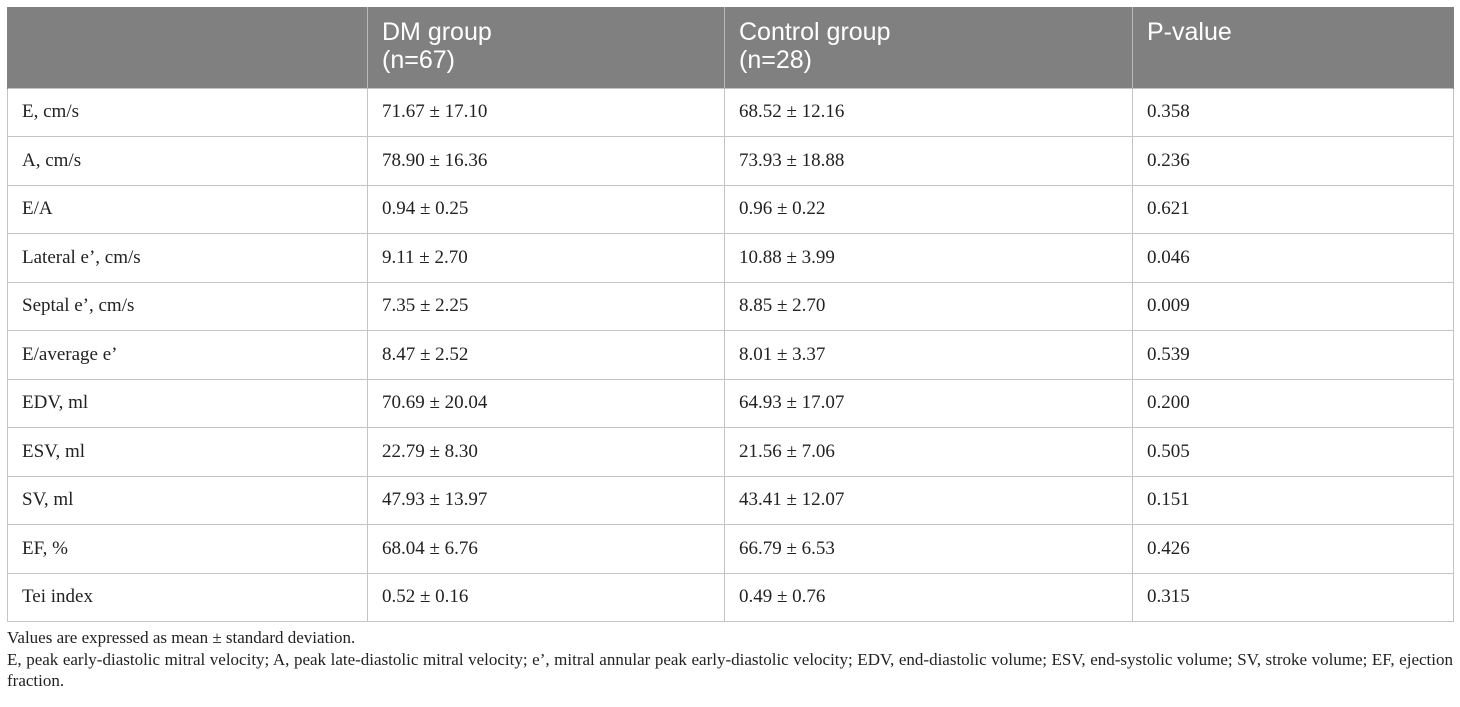  I want to click on table-row: E/A 0.94 ± 0.25 0.96 ± 0.22 0.621, so click(730, 209).